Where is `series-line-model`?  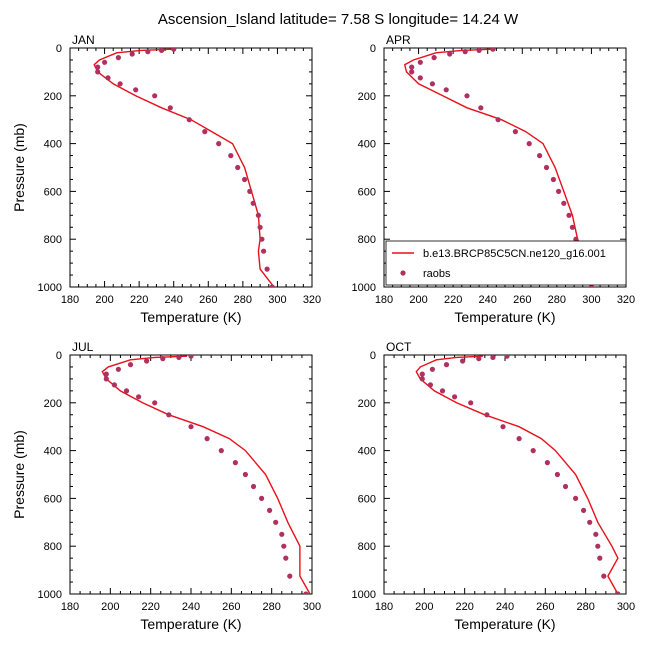
series-line-model is located at coordinates (517, 474).